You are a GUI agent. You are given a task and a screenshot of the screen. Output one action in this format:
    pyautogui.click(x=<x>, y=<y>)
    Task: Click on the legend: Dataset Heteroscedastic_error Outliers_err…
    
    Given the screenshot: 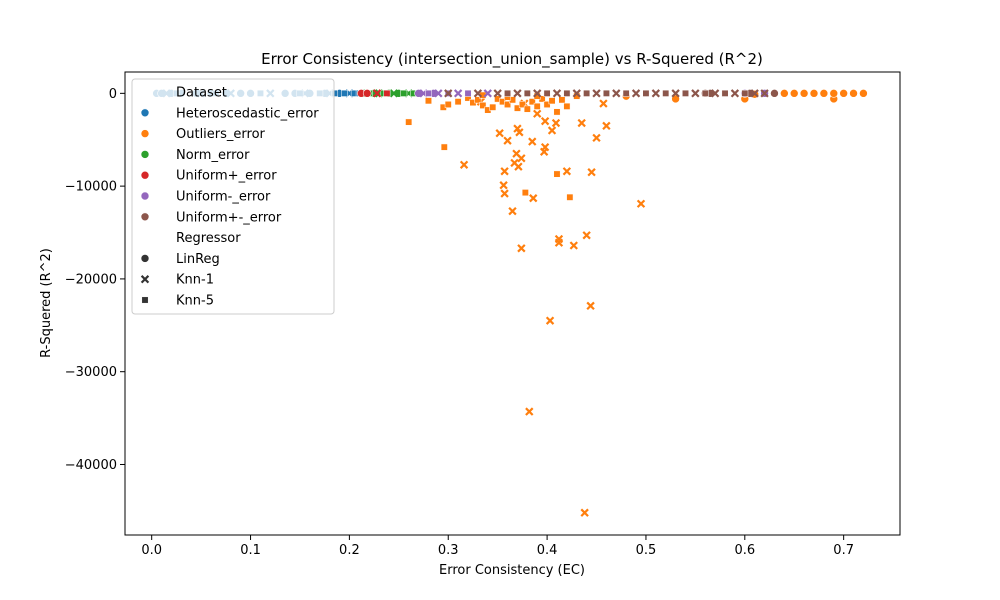 What is the action you would take?
    pyautogui.click(x=233, y=196)
    